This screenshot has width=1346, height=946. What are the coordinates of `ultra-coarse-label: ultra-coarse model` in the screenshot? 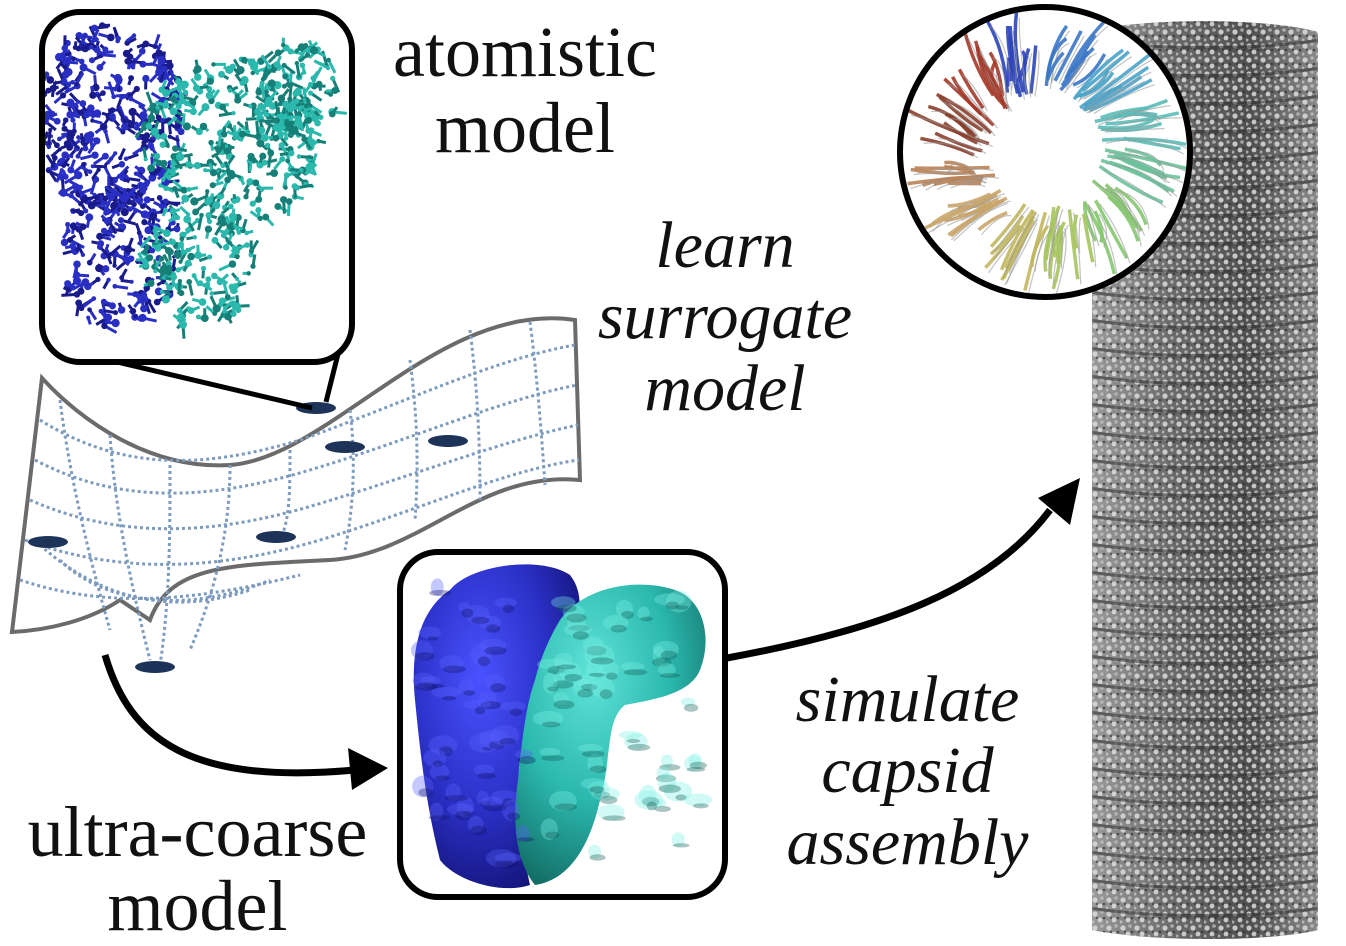 It's located at (197, 869).